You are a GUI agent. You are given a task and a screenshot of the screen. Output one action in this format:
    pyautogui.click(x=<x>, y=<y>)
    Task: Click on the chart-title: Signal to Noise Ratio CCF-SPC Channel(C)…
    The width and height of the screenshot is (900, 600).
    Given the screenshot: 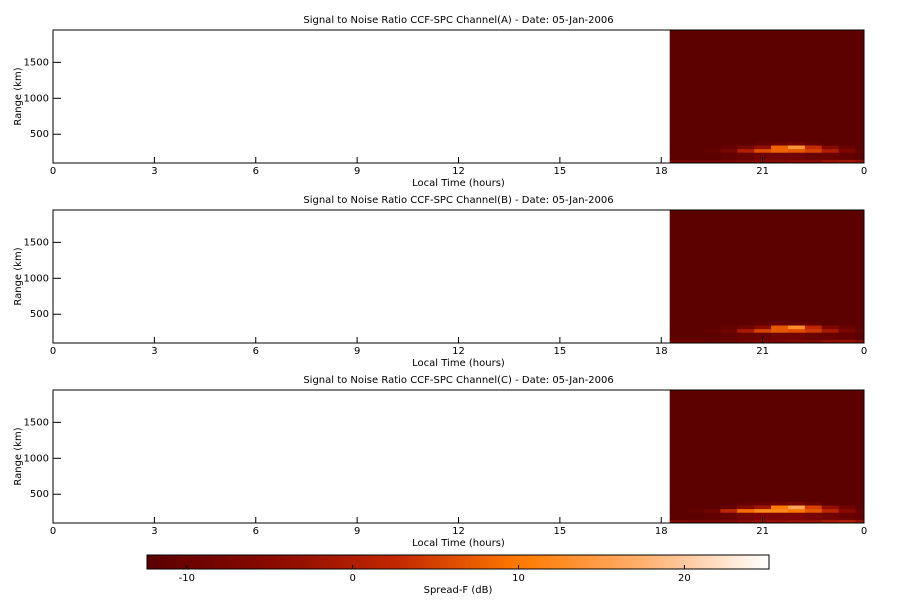 What is the action you would take?
    pyautogui.click(x=458, y=380)
    